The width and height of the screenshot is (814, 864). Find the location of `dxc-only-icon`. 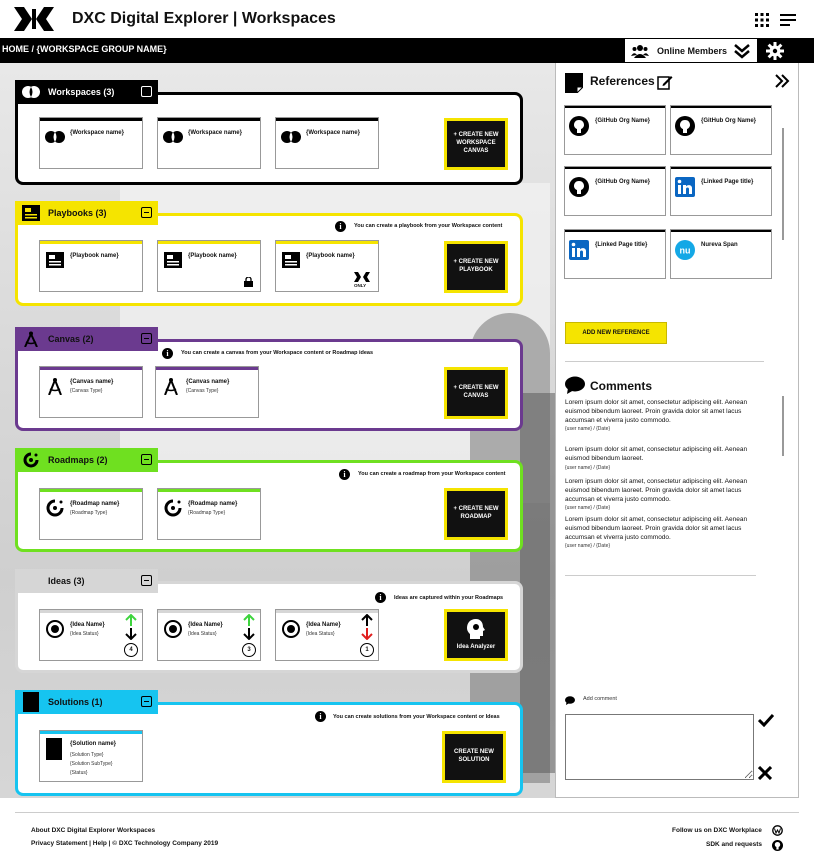

dxc-only-icon is located at coordinates (362, 277).